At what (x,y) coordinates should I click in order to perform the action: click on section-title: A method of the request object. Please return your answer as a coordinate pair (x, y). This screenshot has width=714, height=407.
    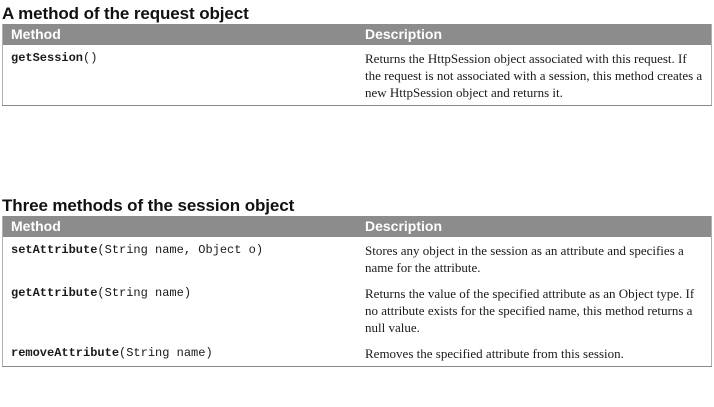
    Looking at the image, I should click on (125, 13).